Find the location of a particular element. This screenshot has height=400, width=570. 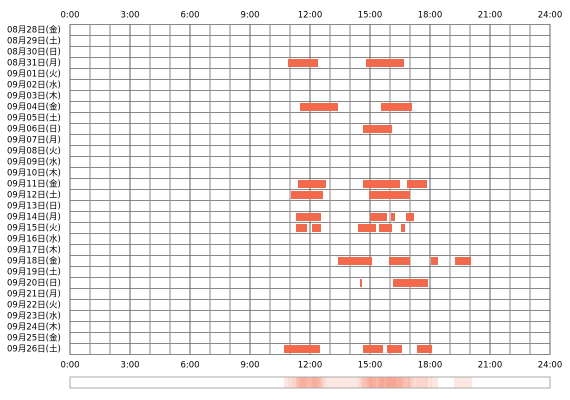

row-label: 08月29日(土) is located at coordinates (34, 41).